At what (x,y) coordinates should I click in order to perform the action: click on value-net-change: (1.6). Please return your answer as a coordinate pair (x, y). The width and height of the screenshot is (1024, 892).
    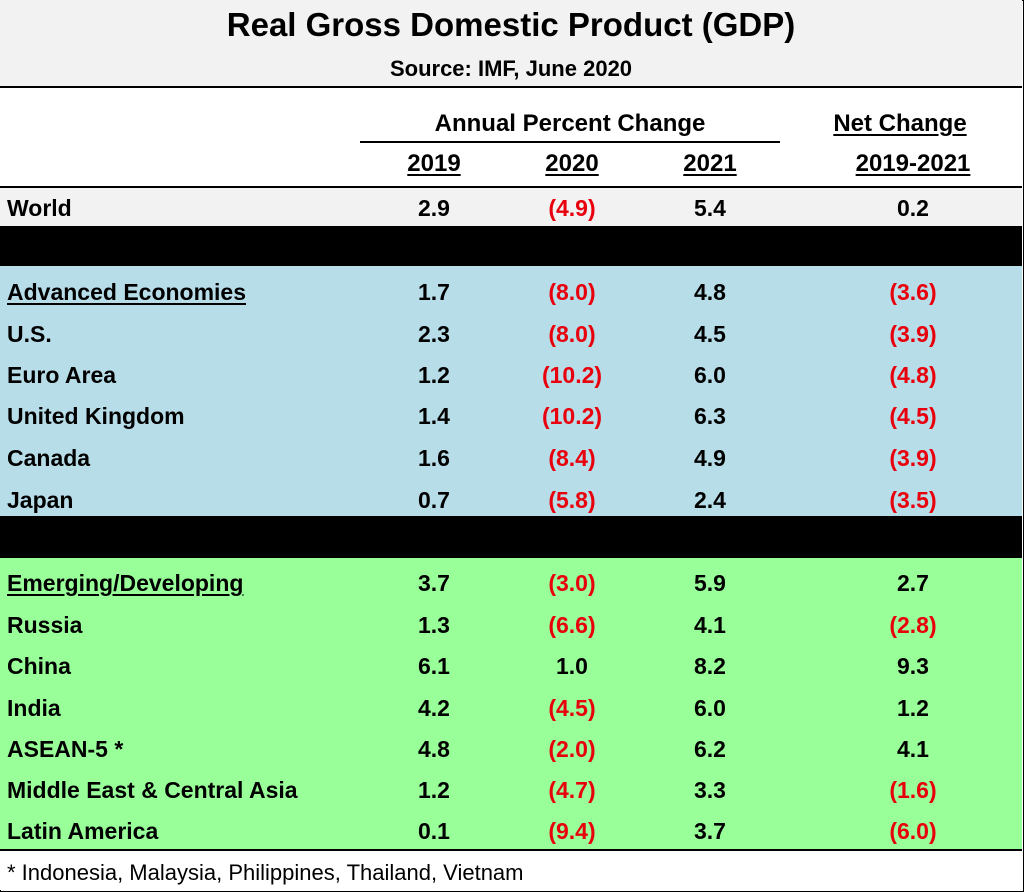
    Looking at the image, I should click on (913, 790).